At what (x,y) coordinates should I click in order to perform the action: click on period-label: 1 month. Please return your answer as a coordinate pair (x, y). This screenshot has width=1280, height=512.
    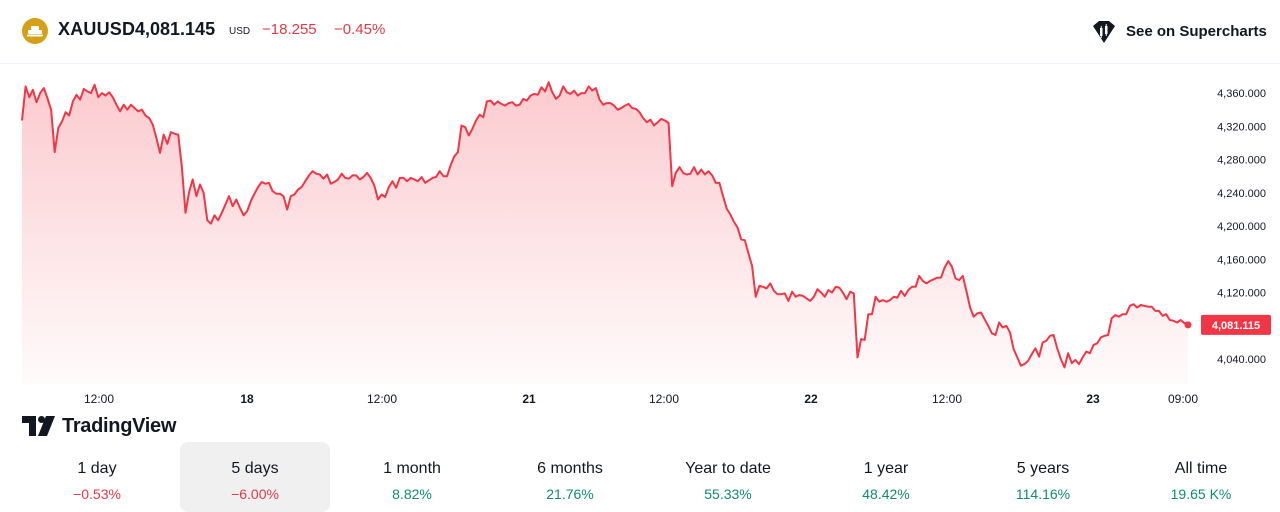
    Looking at the image, I should click on (412, 468).